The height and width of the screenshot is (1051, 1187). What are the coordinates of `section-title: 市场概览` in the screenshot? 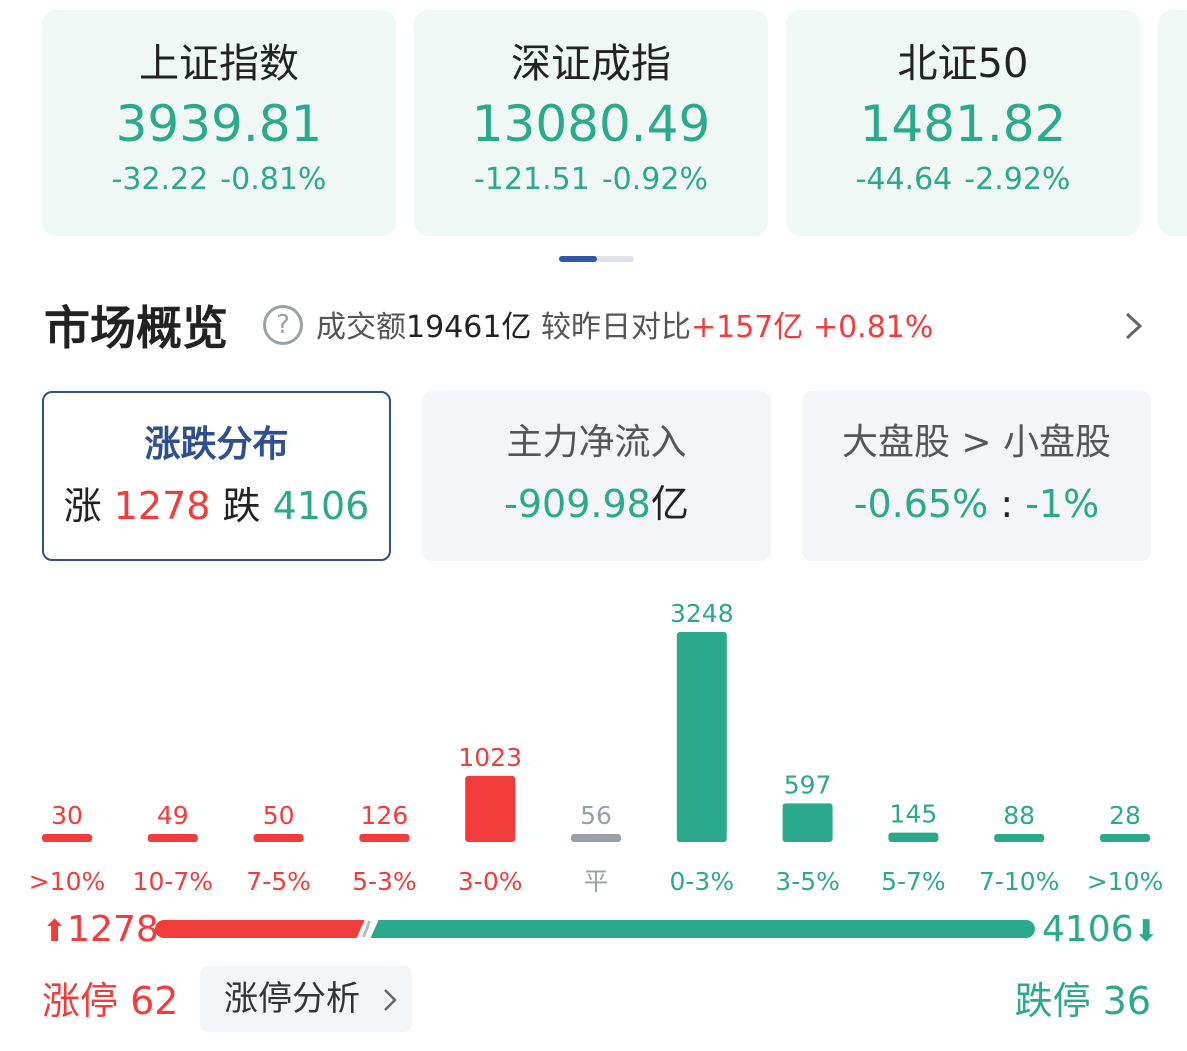 It's located at (136, 328).